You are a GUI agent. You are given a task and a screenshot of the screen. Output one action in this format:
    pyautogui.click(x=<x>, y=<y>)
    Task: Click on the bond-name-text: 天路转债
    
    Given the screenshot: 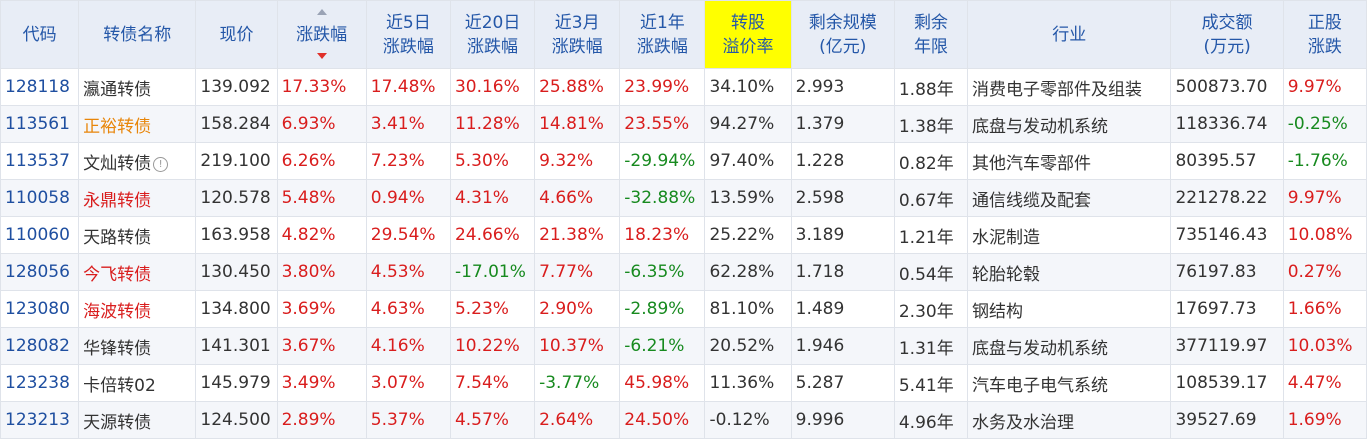 What is the action you would take?
    pyautogui.click(x=117, y=237)
    